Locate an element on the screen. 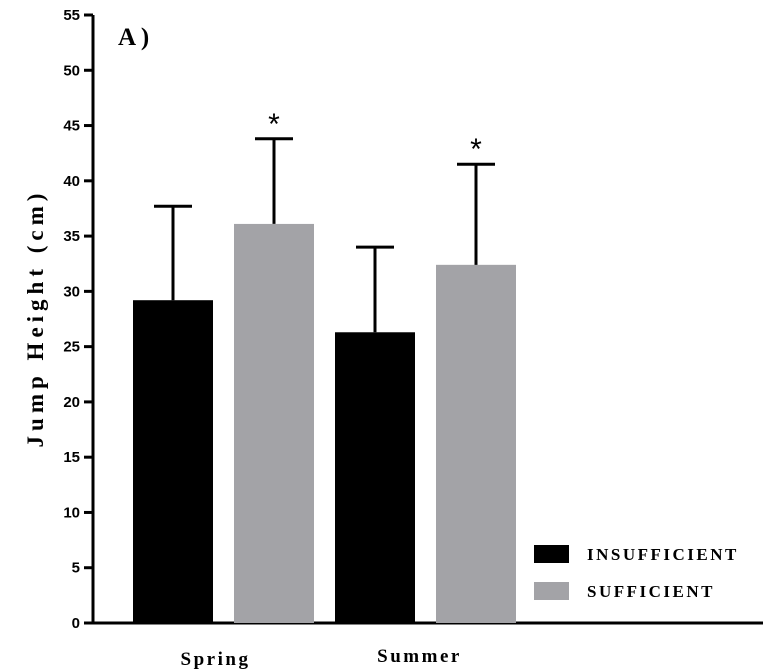 The height and width of the screenshot is (672, 783). y-tick-label: 0 is located at coordinates (76, 623).